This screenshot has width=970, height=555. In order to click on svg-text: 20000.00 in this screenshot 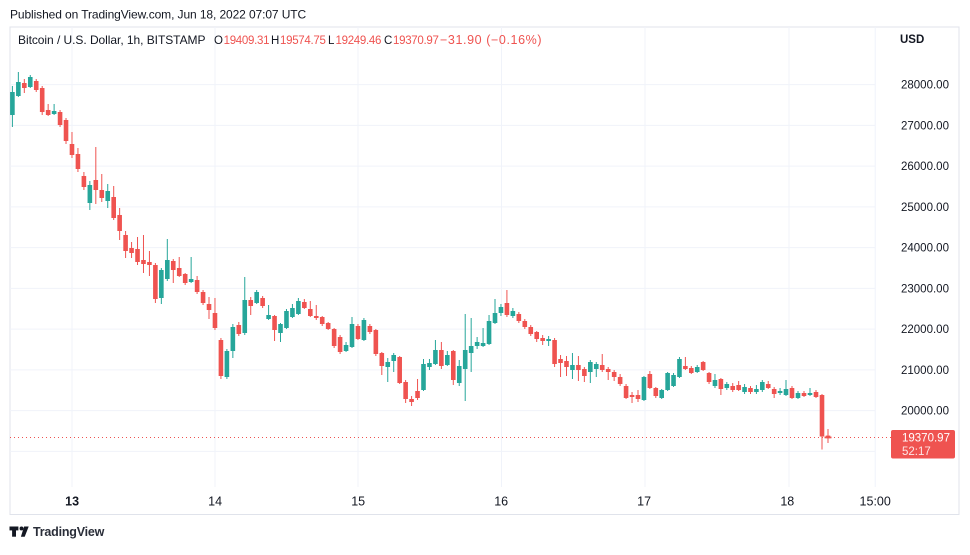, I will do `click(925, 412)`.